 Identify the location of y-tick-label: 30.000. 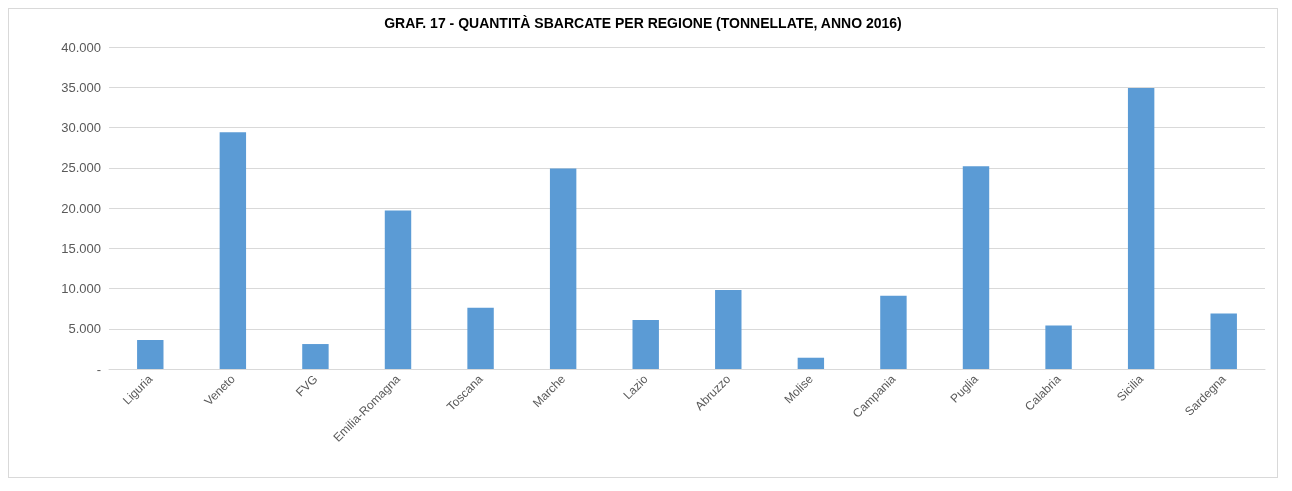
(81, 127).